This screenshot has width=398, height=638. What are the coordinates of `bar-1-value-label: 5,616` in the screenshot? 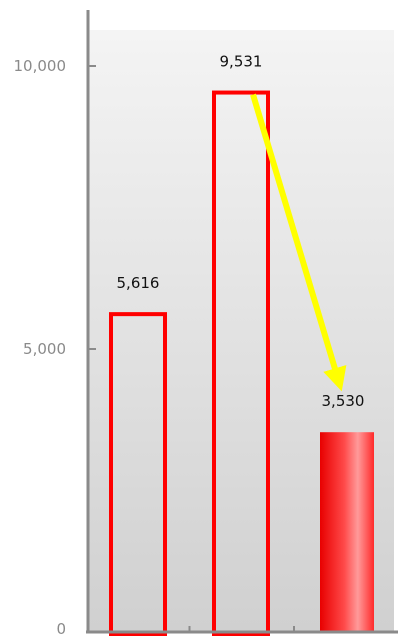 It's located at (138, 283).